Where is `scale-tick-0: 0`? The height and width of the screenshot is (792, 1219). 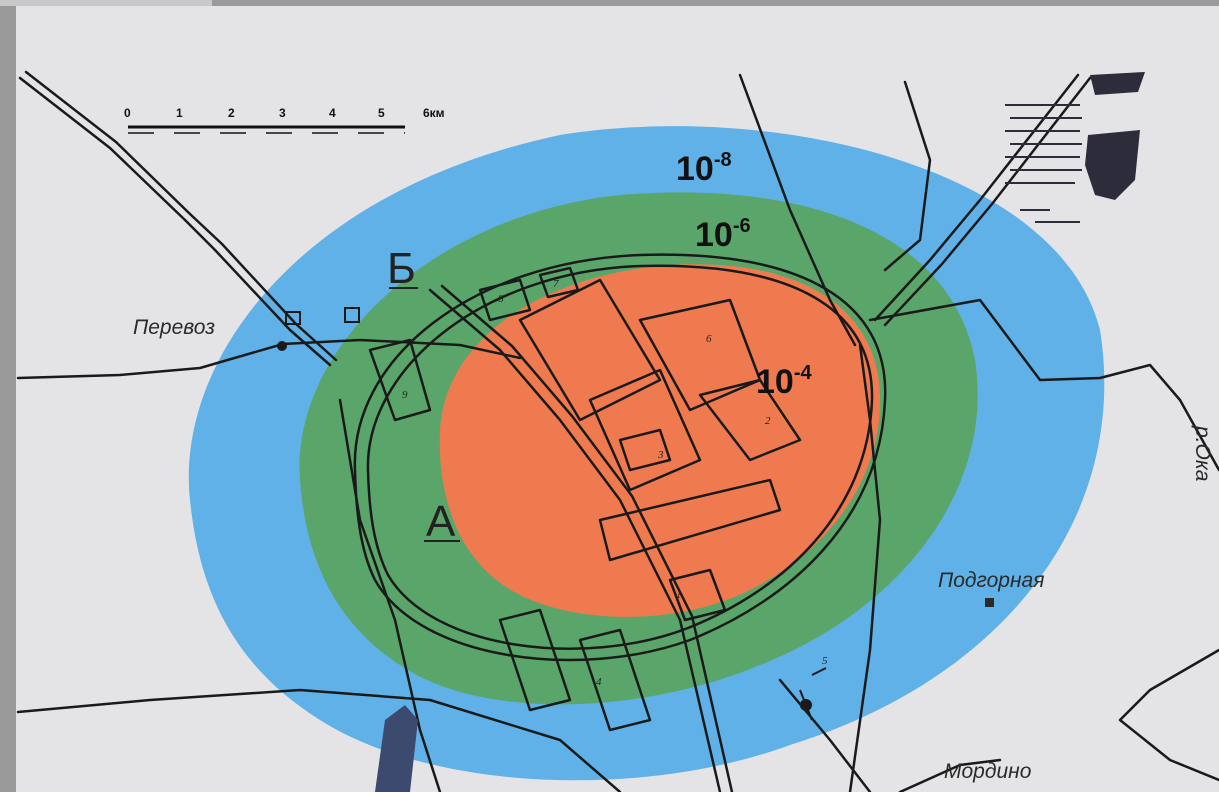 scale-tick-0: 0 is located at coordinates (127, 113).